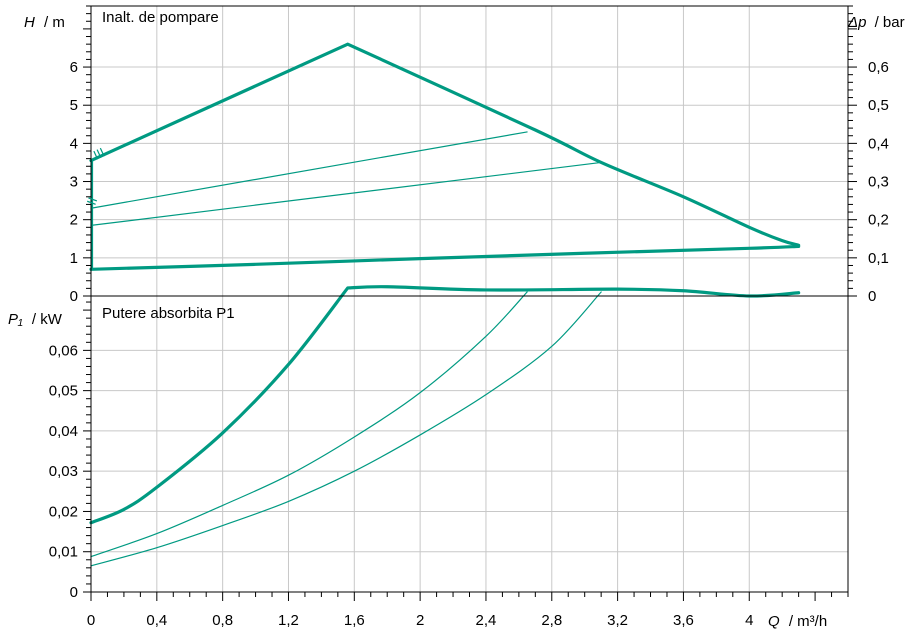  I want to click on x-tick-label: 2, so click(420, 620).